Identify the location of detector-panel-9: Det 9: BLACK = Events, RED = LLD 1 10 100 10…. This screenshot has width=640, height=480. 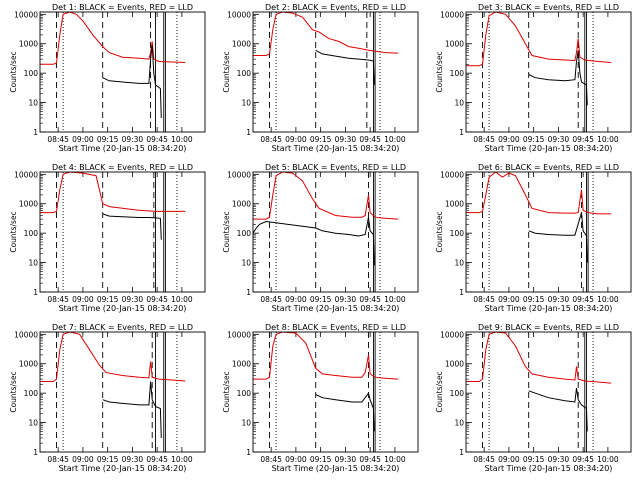
(533, 398).